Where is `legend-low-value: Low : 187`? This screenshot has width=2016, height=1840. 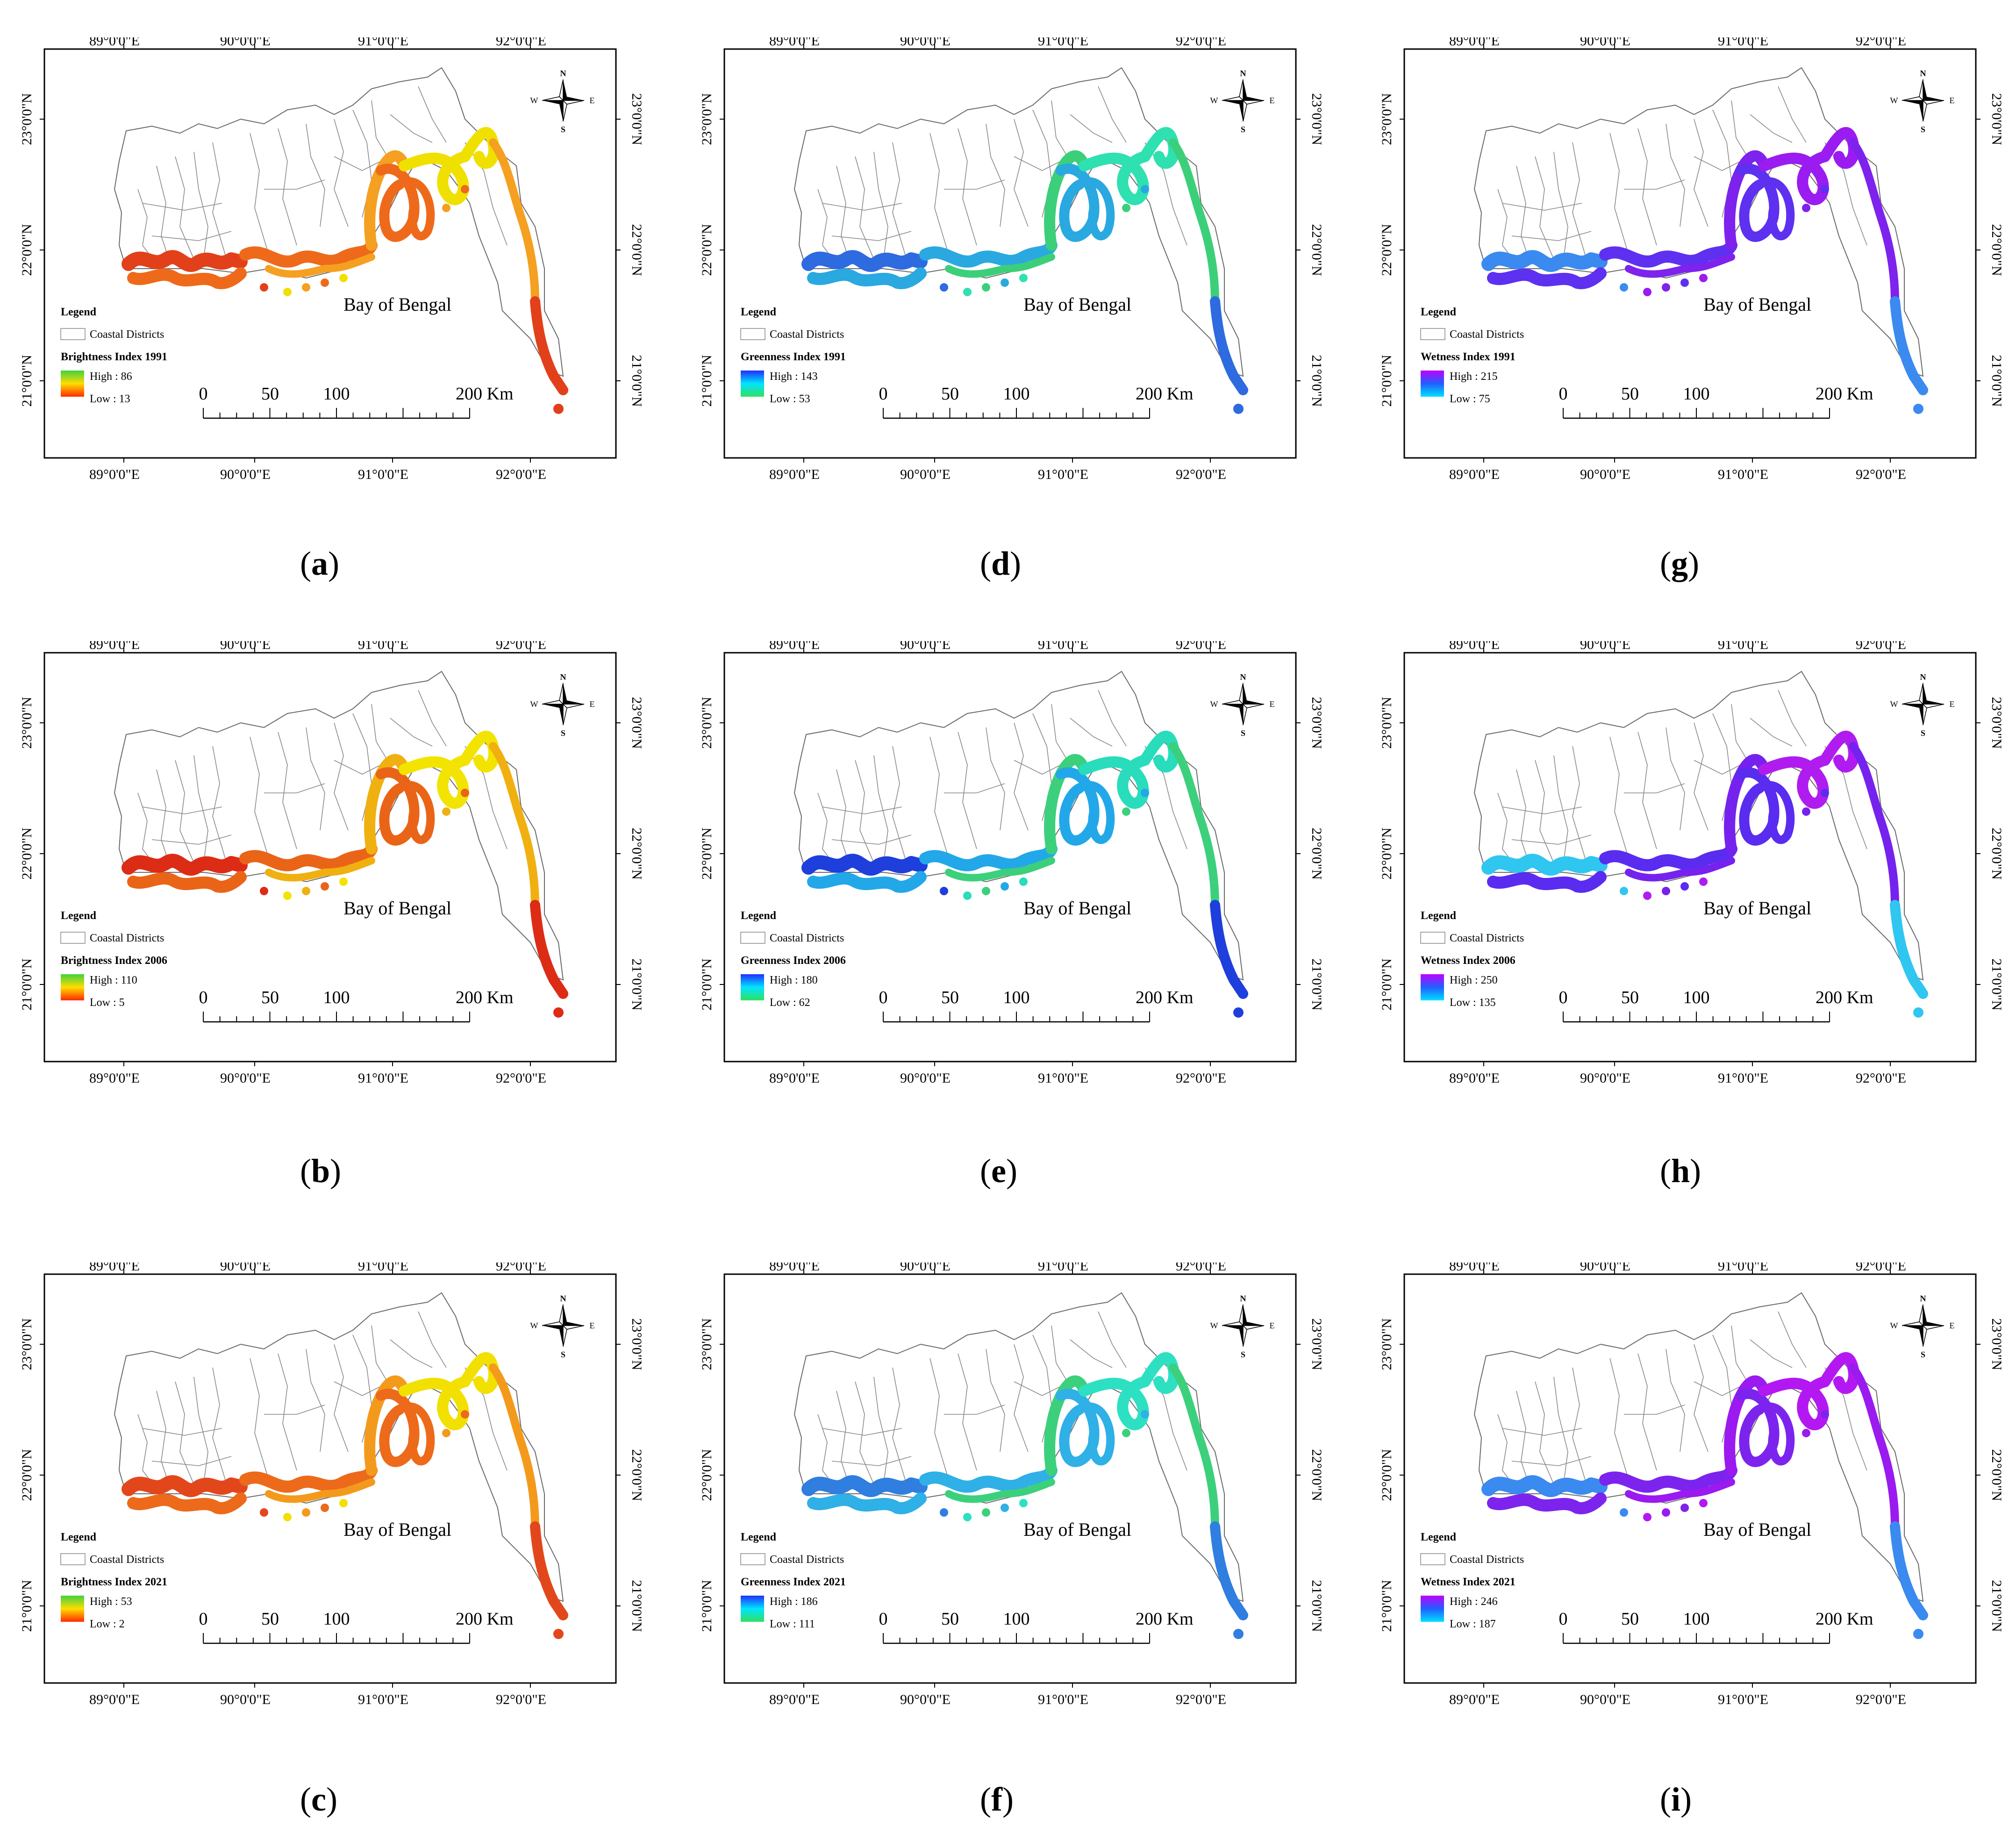
legend-low-value: Low : 187 is located at coordinates (1473, 1624).